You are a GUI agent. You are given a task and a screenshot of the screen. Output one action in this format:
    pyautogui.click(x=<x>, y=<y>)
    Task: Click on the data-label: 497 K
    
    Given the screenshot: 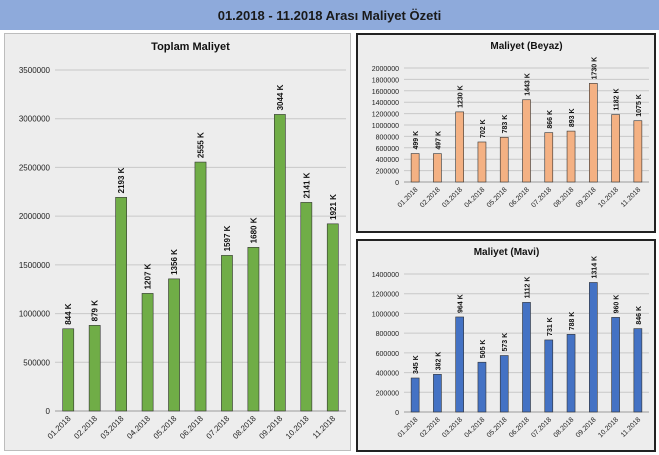 What is the action you would take?
    pyautogui.click(x=438, y=140)
    